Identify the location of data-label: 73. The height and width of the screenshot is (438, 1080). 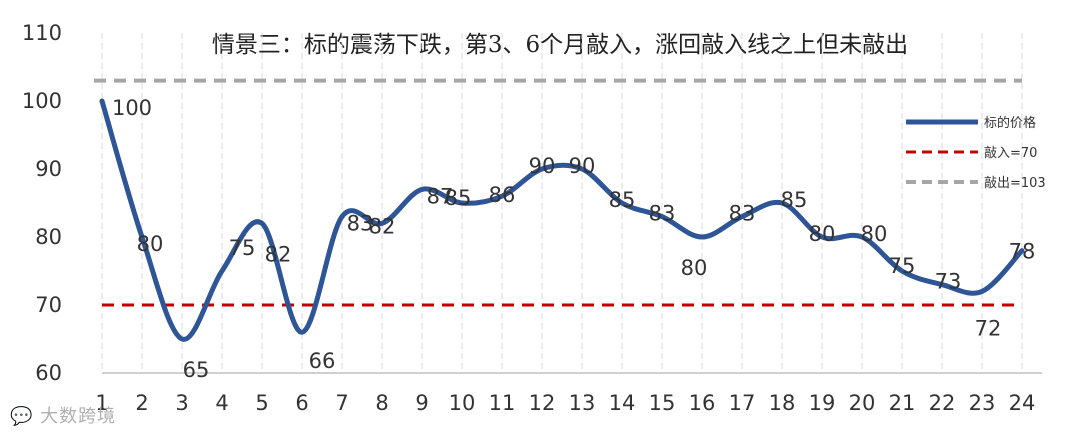
(948, 282).